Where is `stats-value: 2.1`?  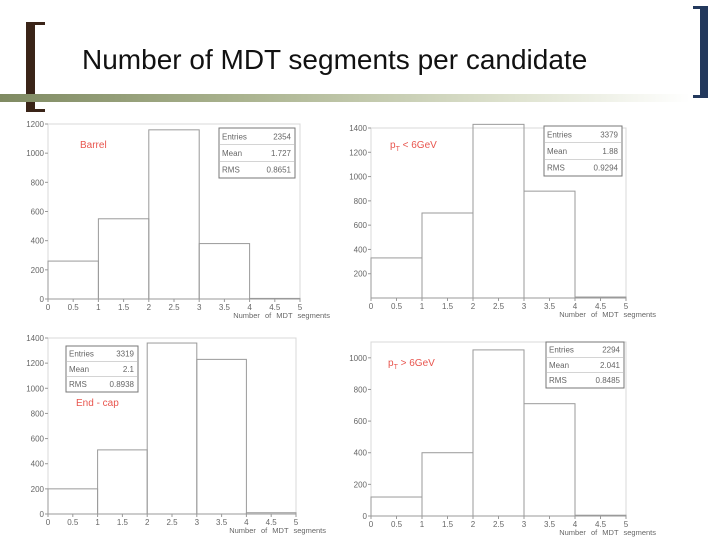
stats-value: 2.1 is located at coordinates (129, 369).